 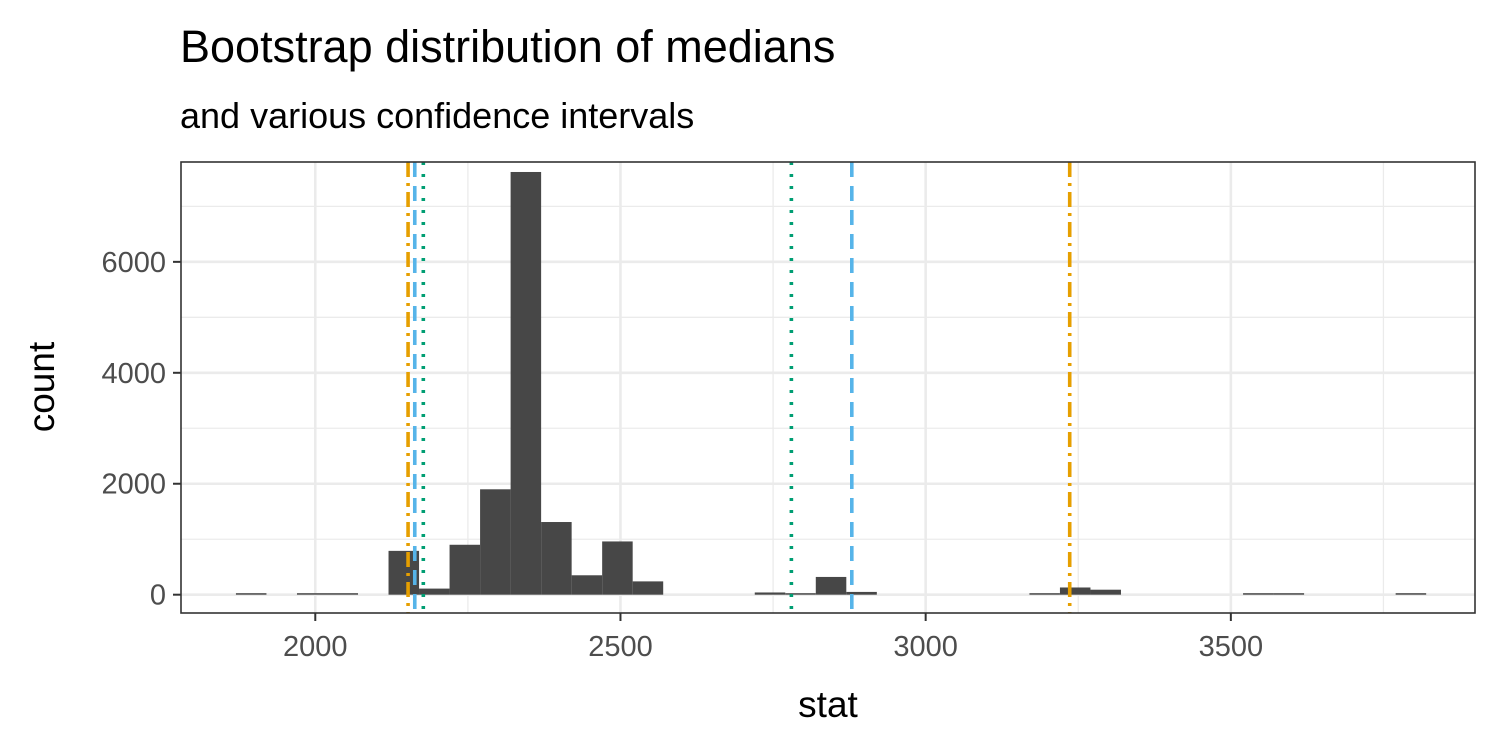 What do you see at coordinates (620, 647) in the screenshot?
I see `x-tick-label: 2500` at bounding box center [620, 647].